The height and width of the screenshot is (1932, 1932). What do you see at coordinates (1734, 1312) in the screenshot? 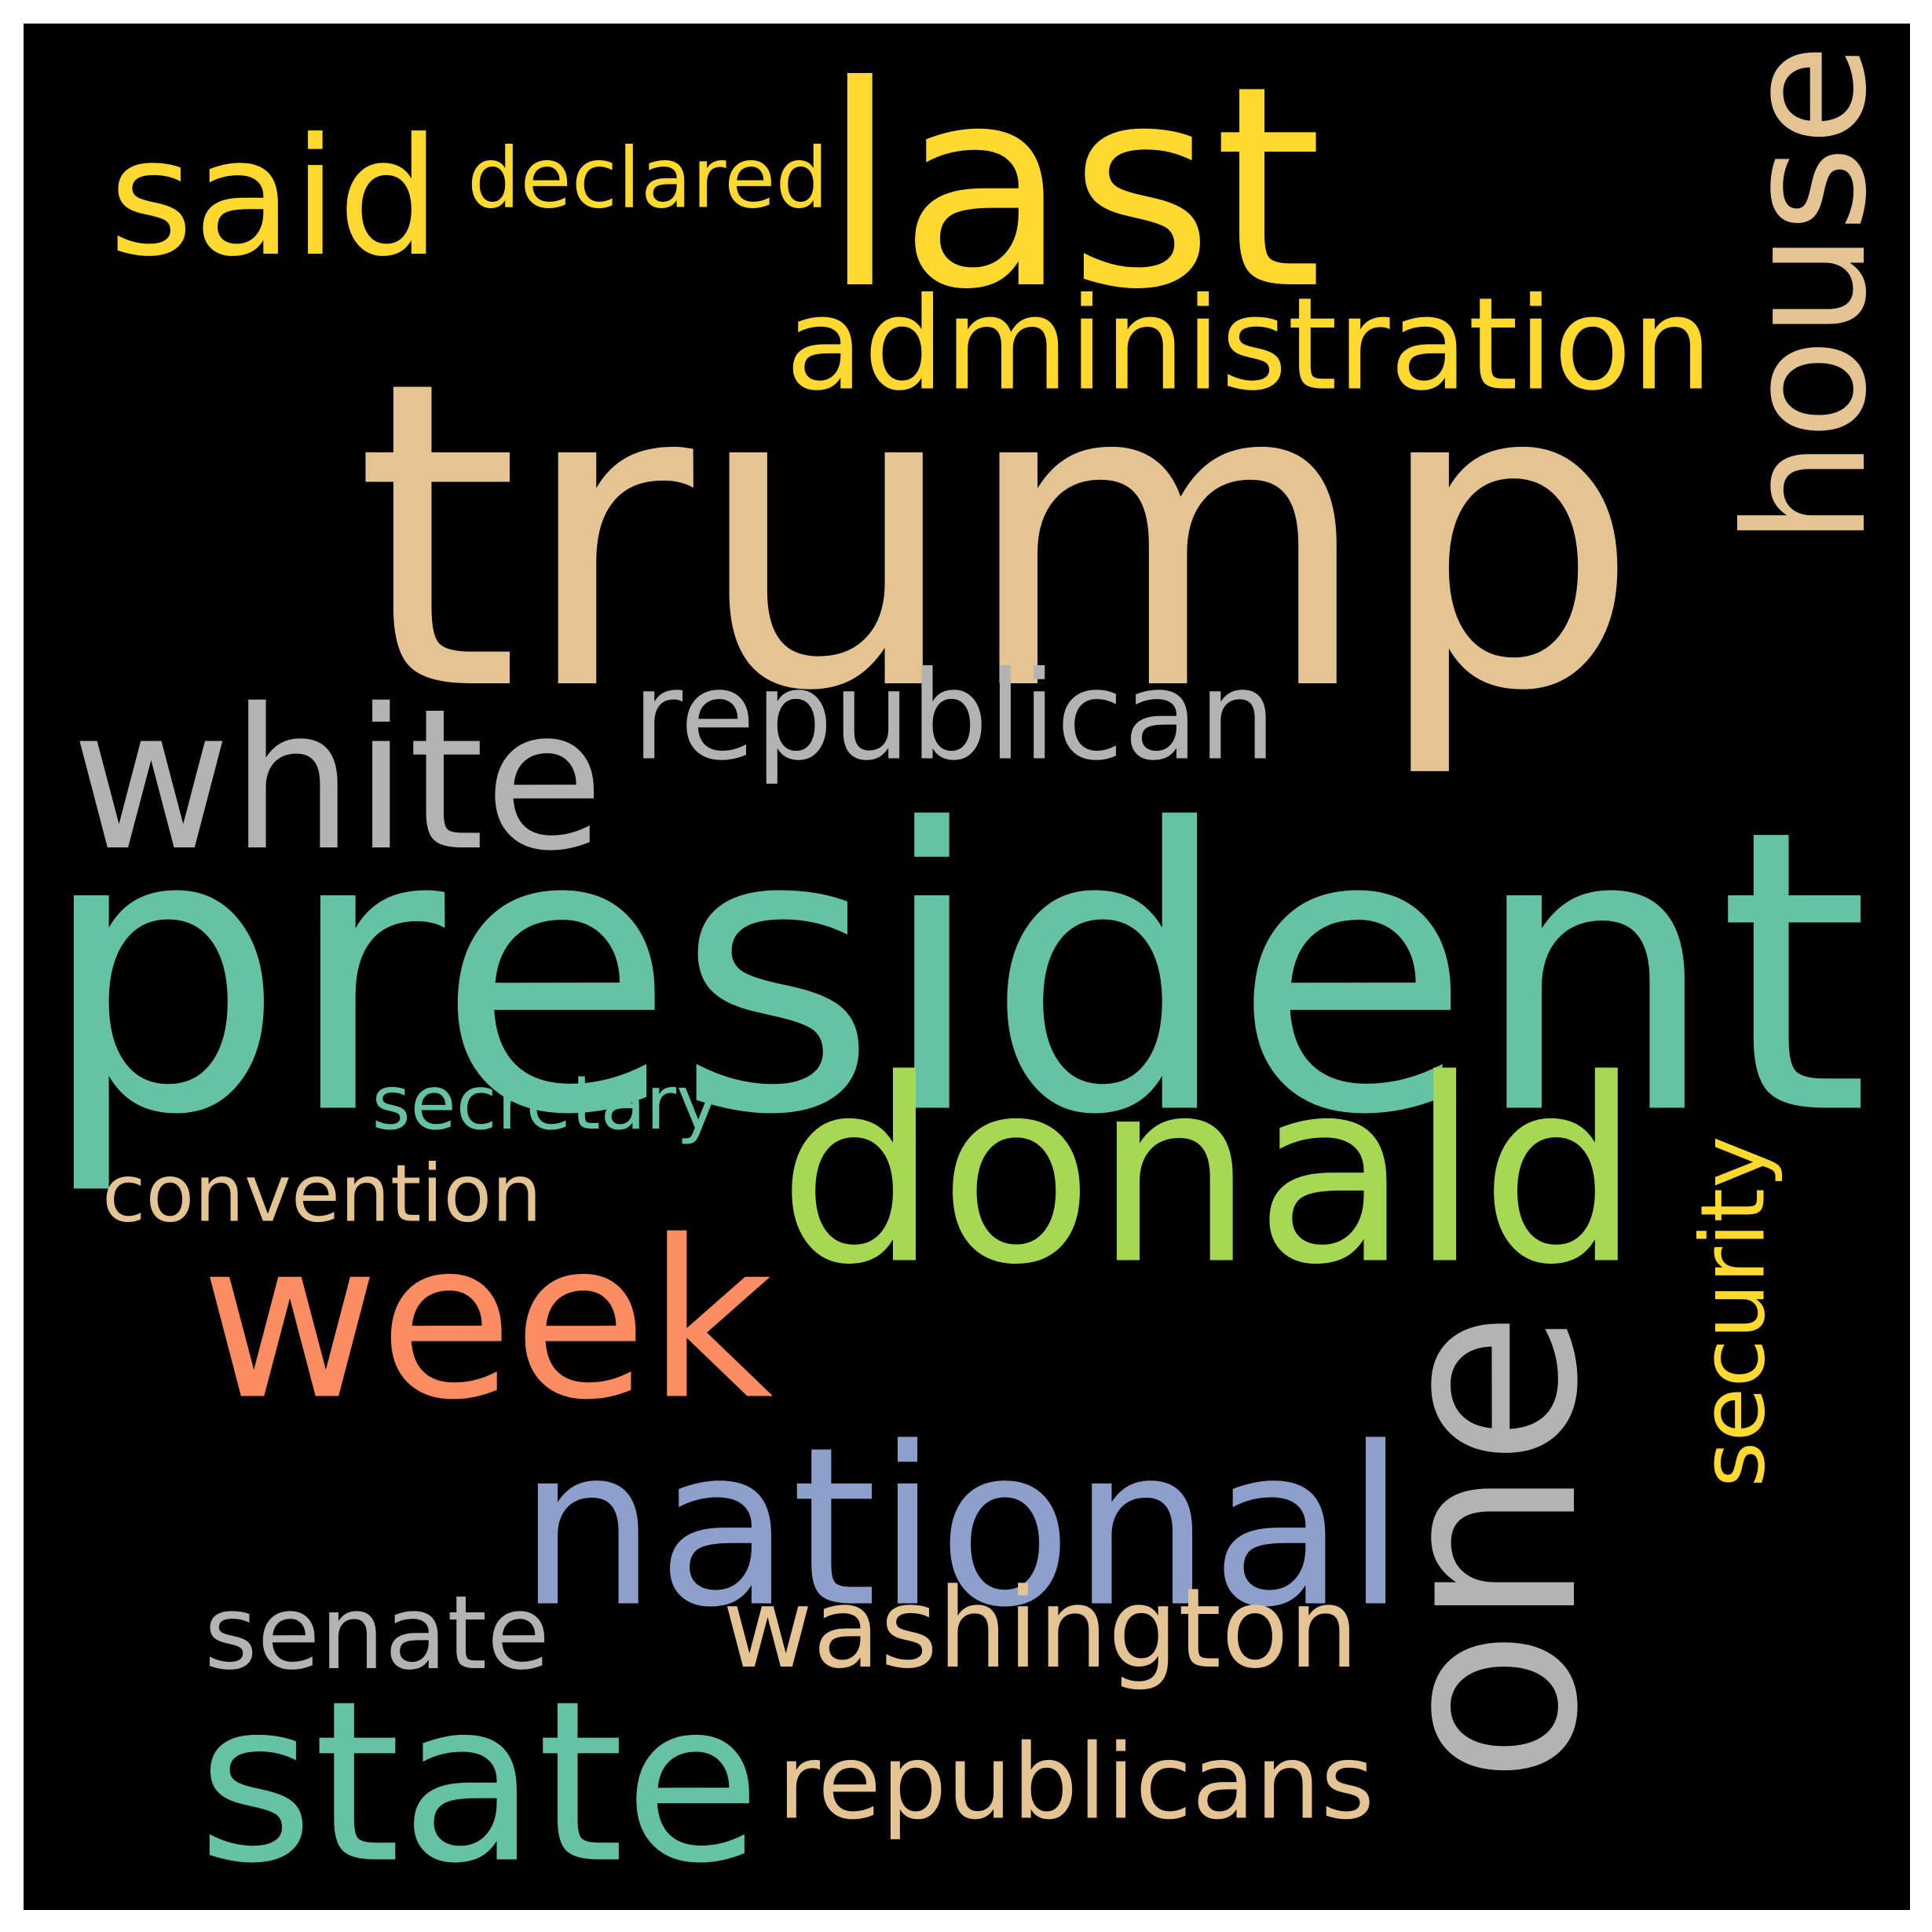
I see `word-security: security` at bounding box center [1734, 1312].